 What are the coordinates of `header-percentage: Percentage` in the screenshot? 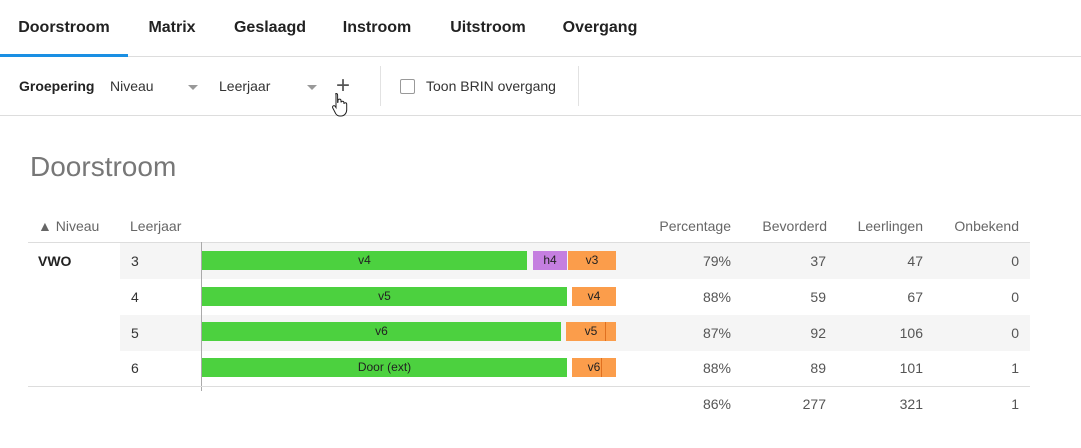 It's located at (695, 226).